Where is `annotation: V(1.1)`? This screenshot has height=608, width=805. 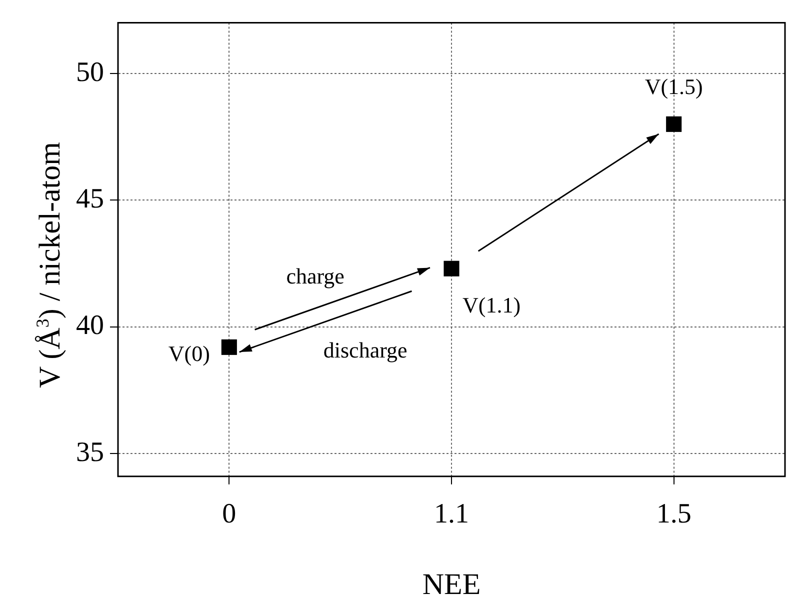 annotation: V(1.1) is located at coordinates (491, 305).